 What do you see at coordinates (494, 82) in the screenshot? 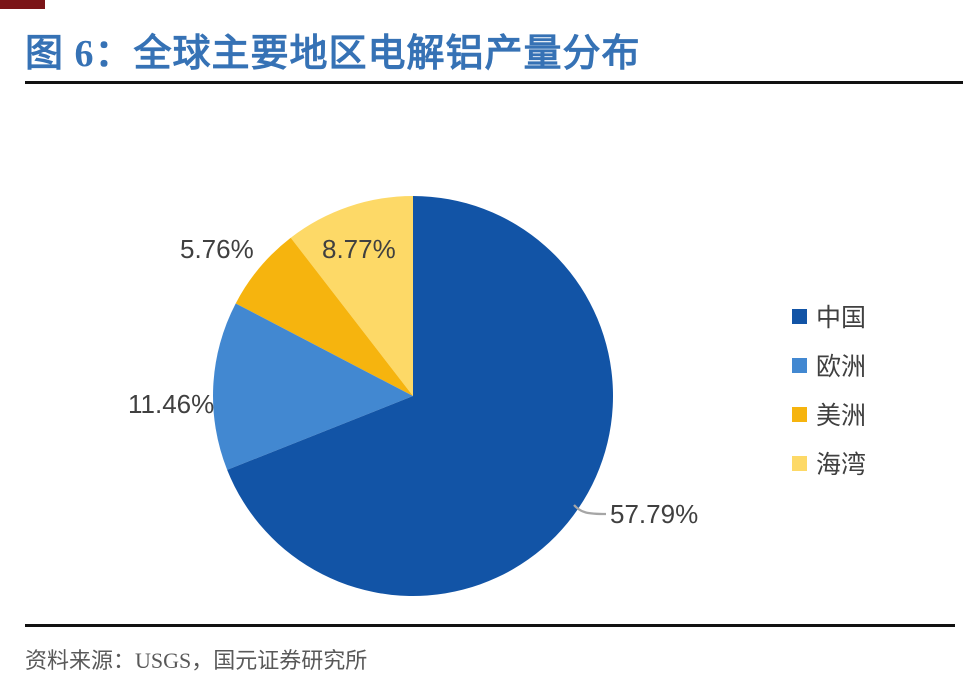
I see `title-underline` at bounding box center [494, 82].